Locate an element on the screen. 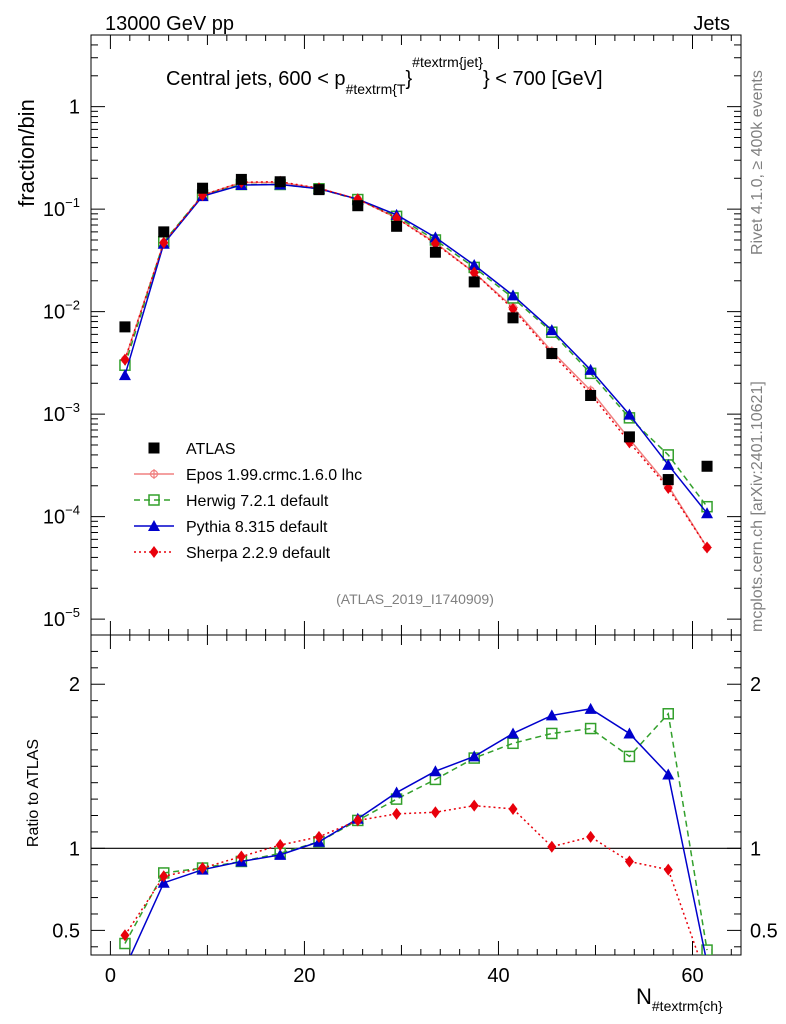  xtick-label: 20 is located at coordinates (304, 976).